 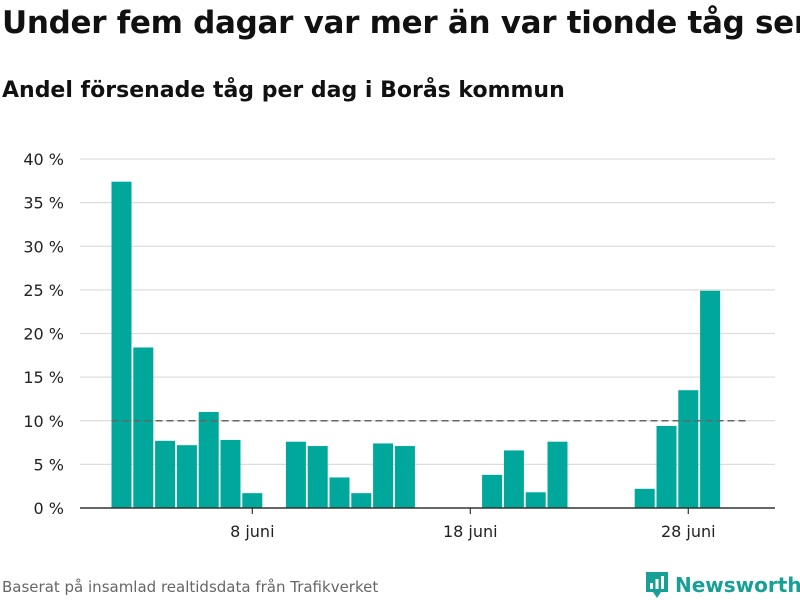 I want to click on newsworthy-logo-icon, so click(x=657, y=585).